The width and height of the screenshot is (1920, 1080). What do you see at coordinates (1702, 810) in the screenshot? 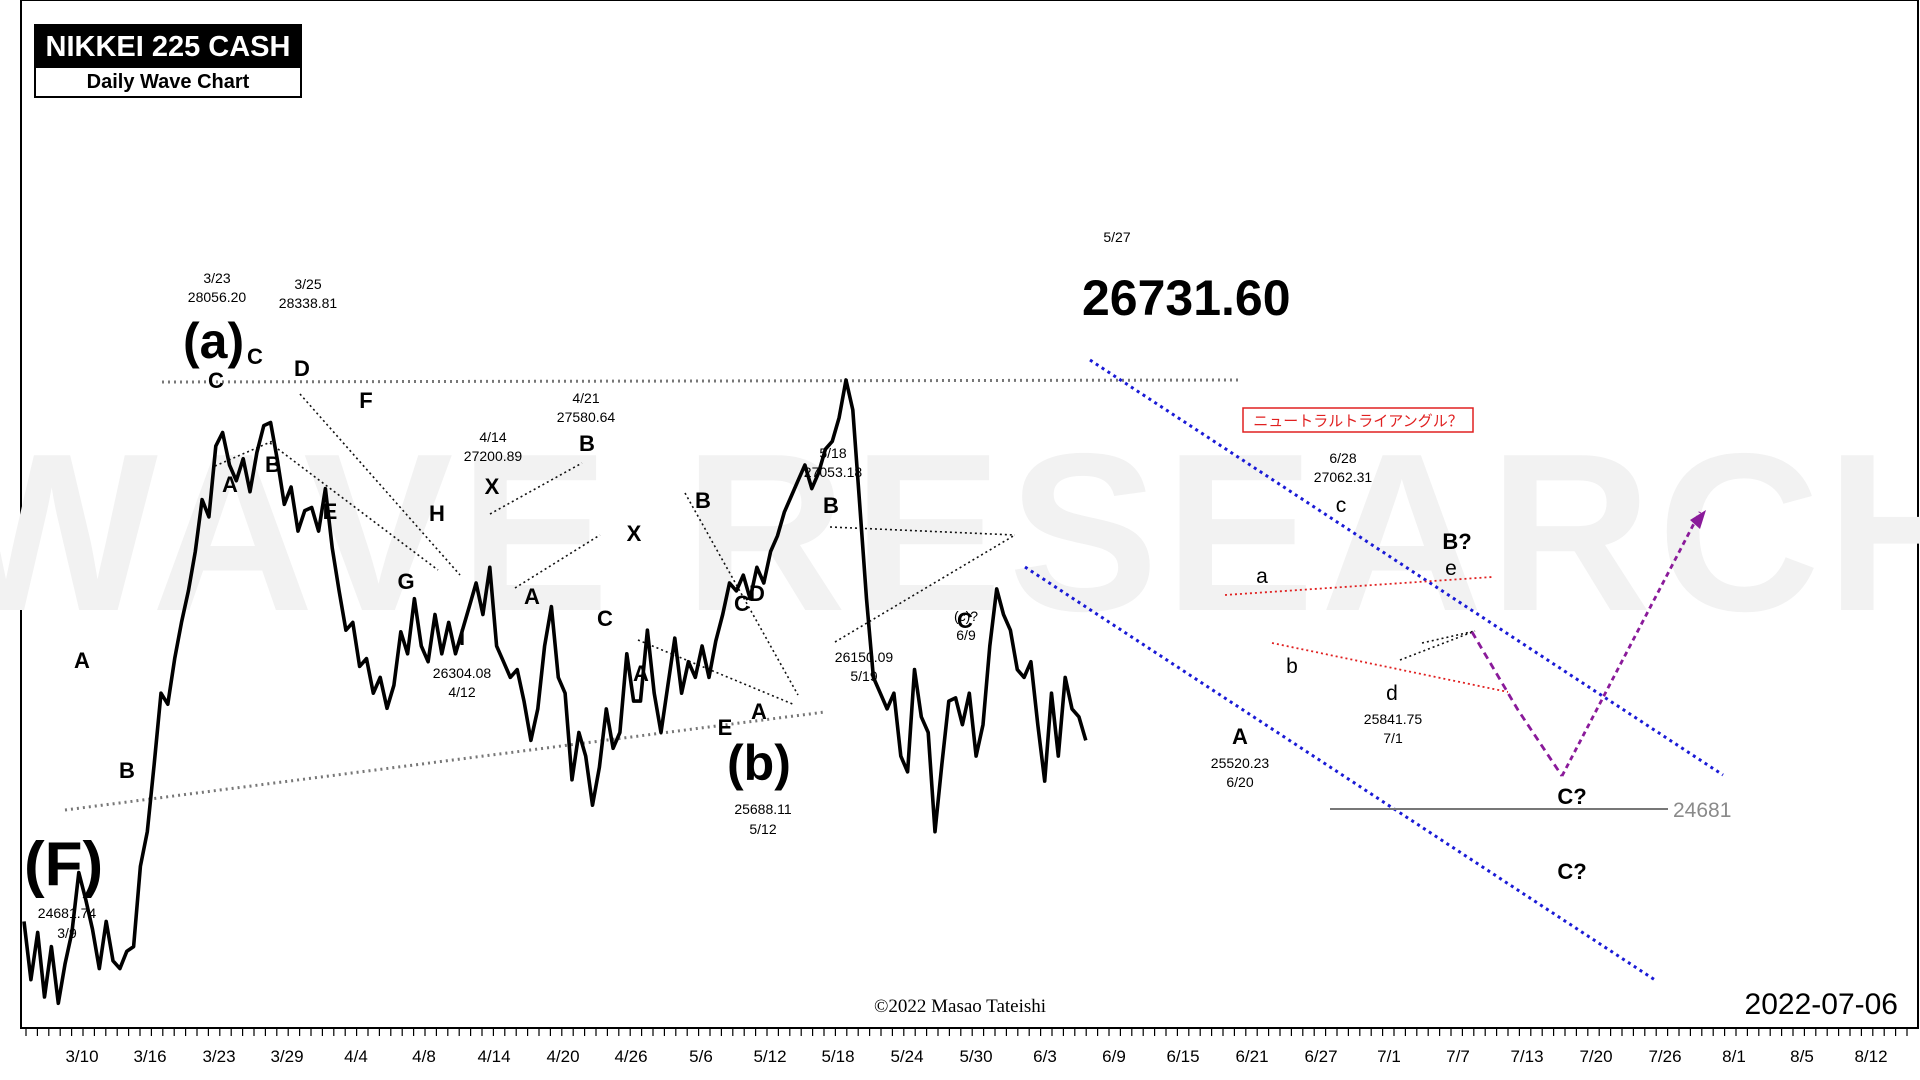
I see `level-label: 24681` at bounding box center [1702, 810].